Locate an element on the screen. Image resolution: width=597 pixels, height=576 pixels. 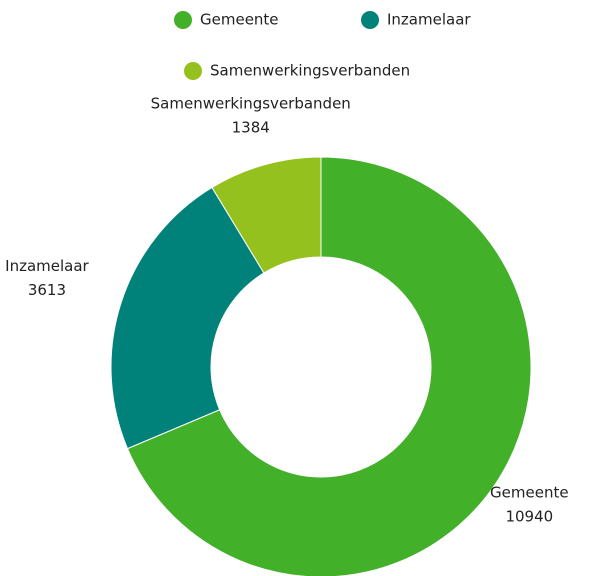
legend-label: Samenwerkingsverbanden is located at coordinates (310, 71).